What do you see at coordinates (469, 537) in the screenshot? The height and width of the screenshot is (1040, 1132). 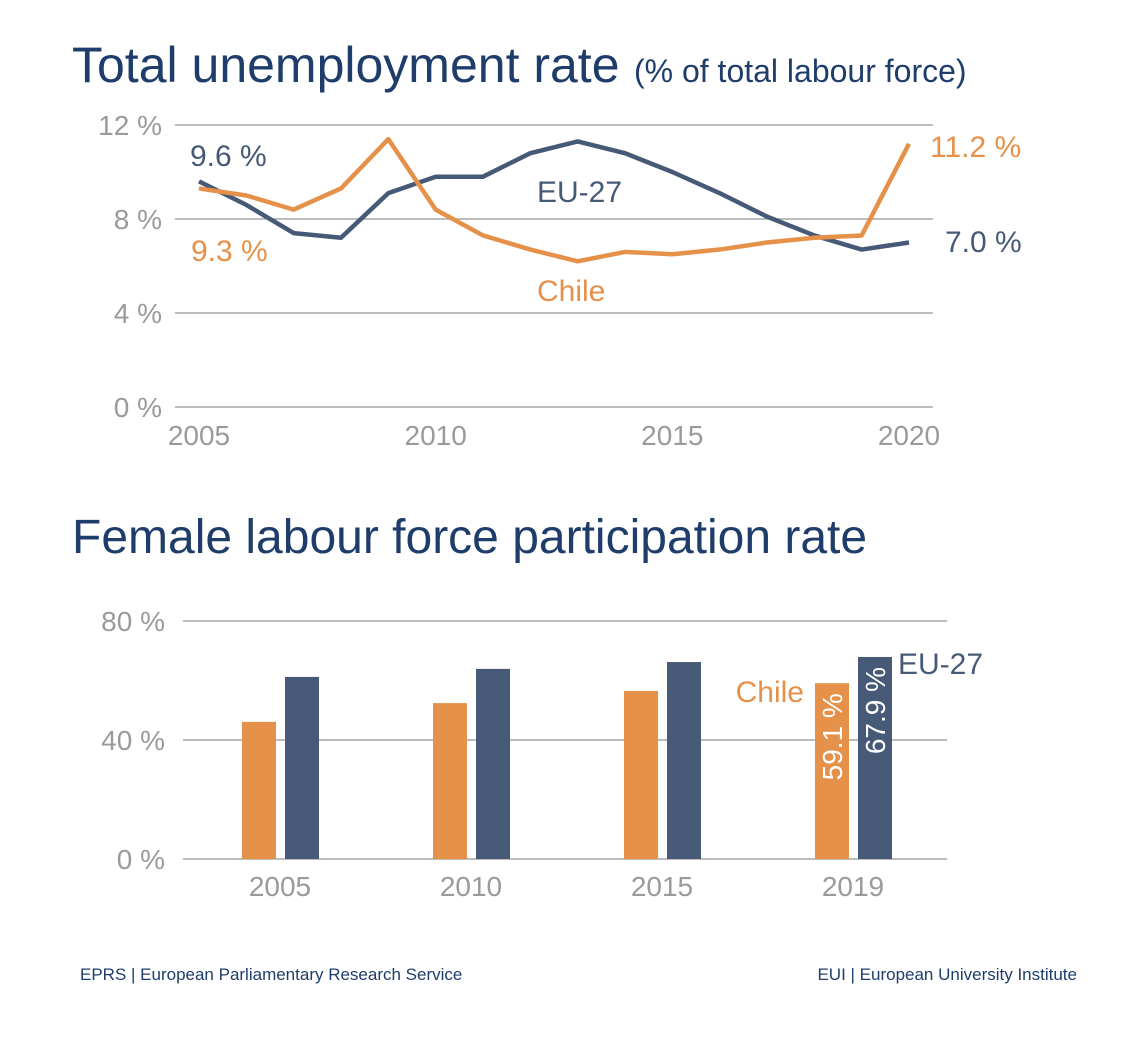 I see `bar-chart-title: Female labour force participation rate` at bounding box center [469, 537].